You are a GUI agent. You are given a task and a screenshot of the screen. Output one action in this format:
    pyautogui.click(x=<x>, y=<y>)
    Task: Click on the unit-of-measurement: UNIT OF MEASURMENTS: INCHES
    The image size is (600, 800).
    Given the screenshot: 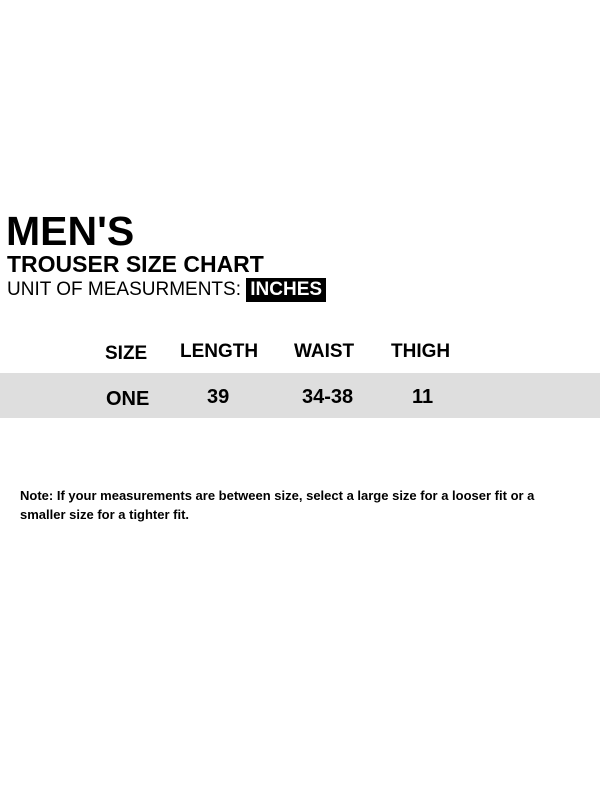 What is the action you would take?
    pyautogui.click(x=167, y=290)
    